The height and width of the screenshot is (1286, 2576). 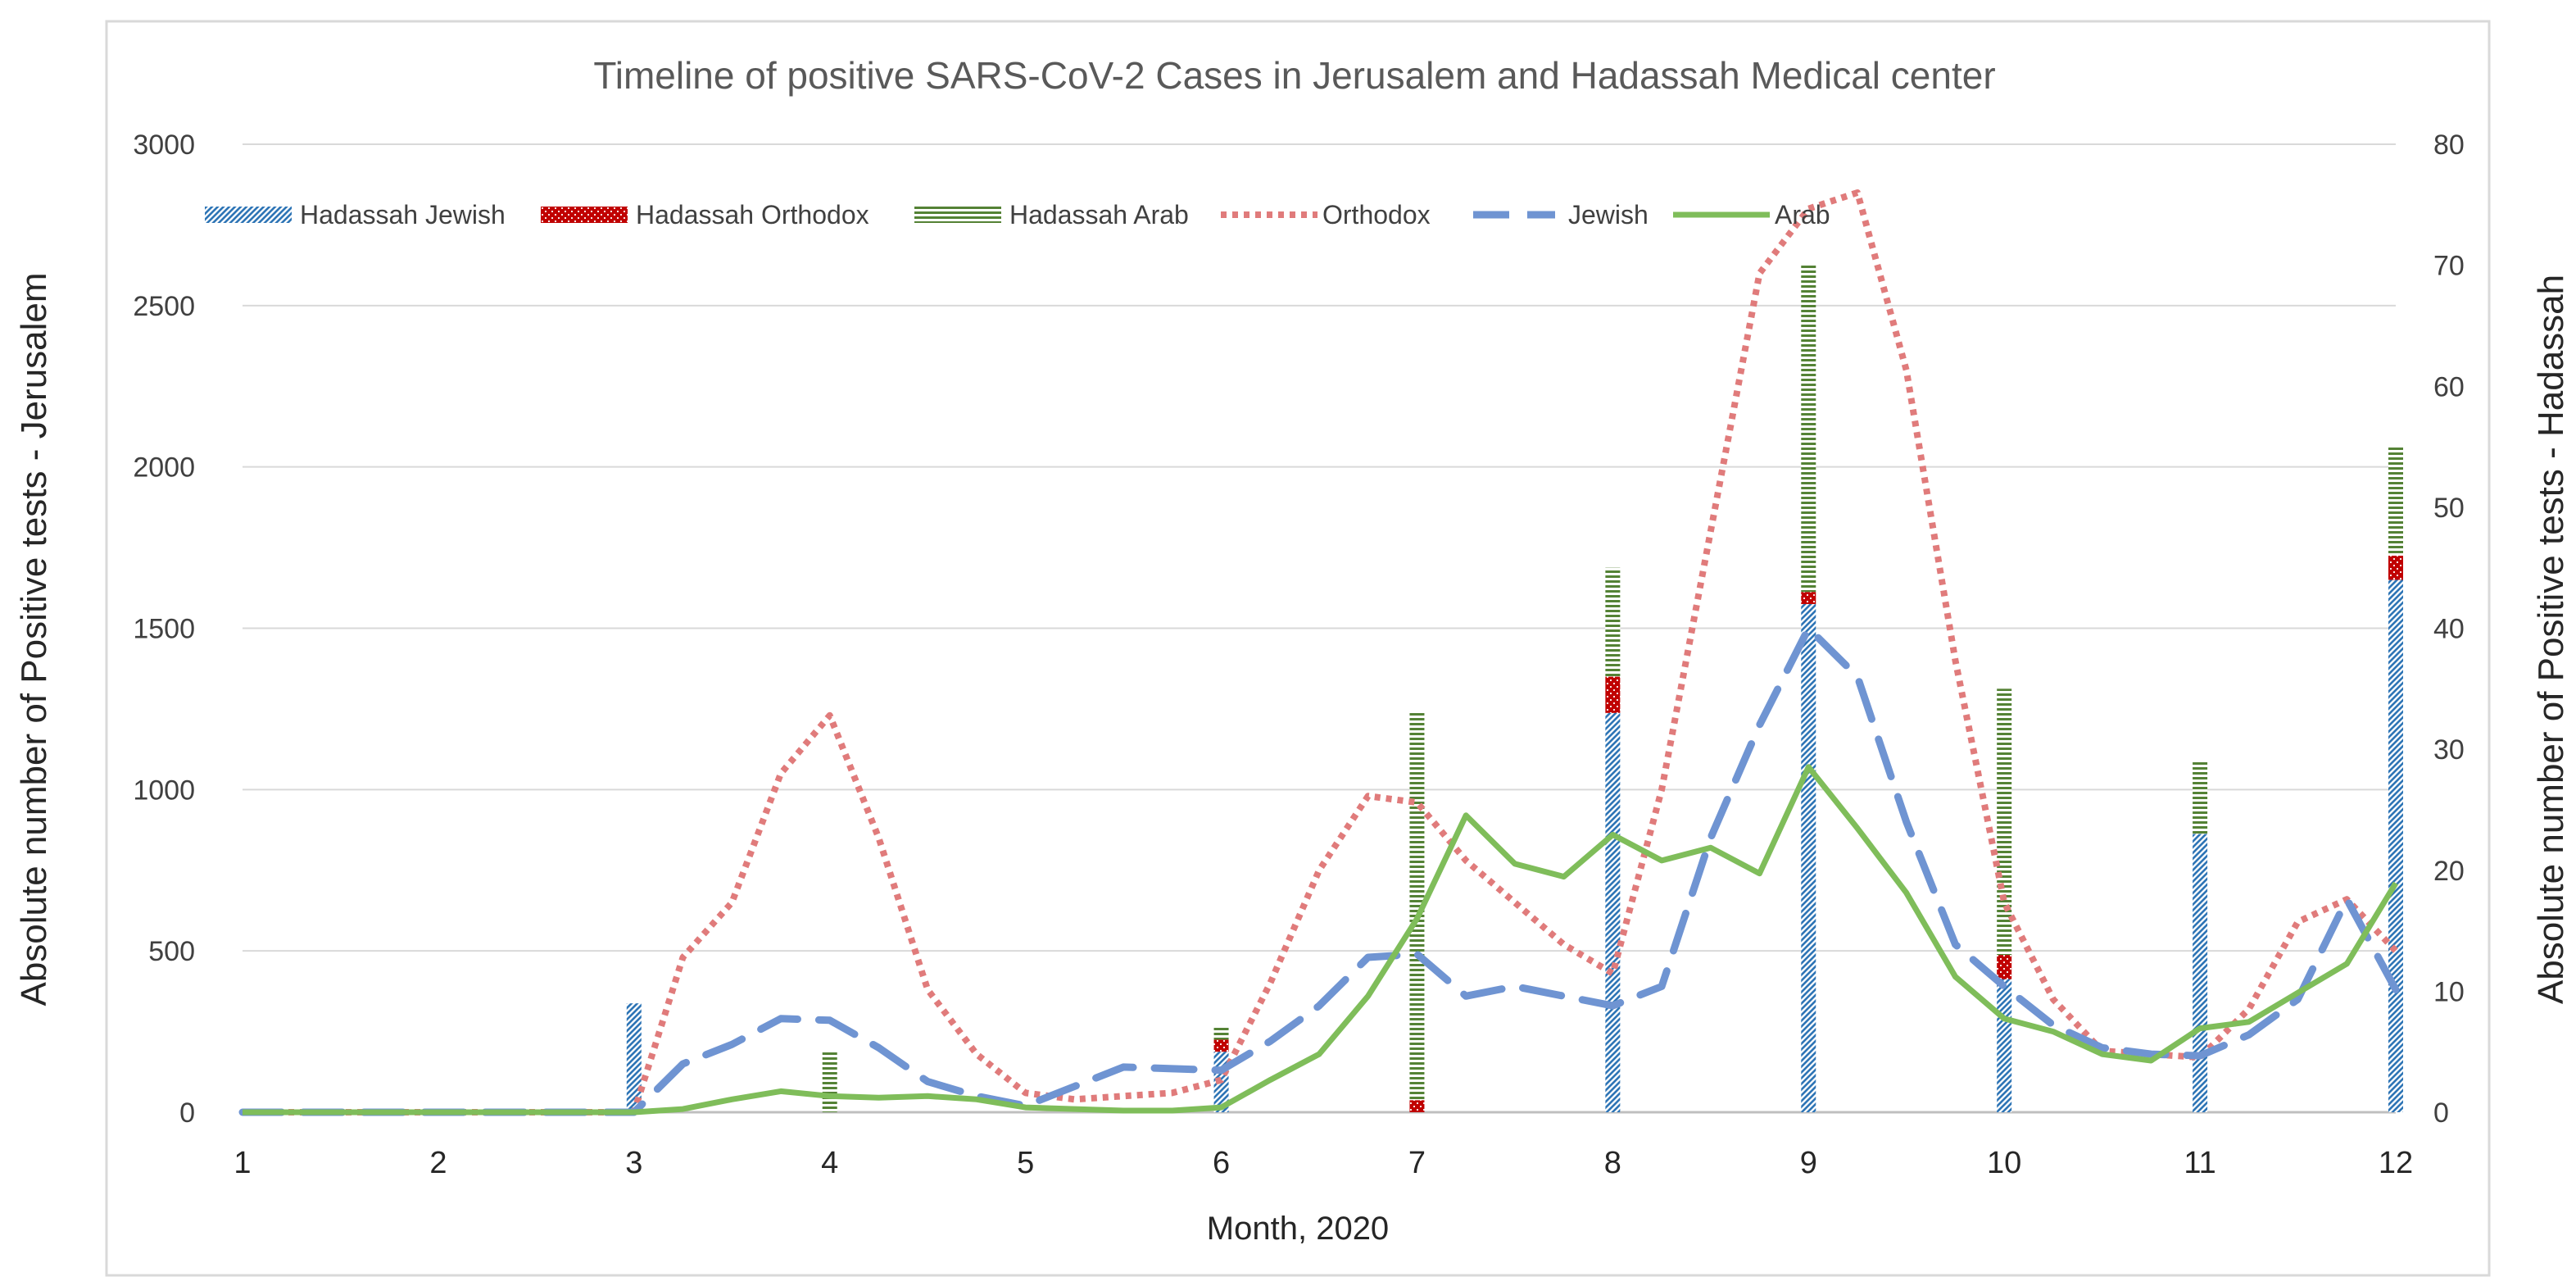 What do you see at coordinates (1221, 1163) in the screenshot?
I see `x-tick-label: 6` at bounding box center [1221, 1163].